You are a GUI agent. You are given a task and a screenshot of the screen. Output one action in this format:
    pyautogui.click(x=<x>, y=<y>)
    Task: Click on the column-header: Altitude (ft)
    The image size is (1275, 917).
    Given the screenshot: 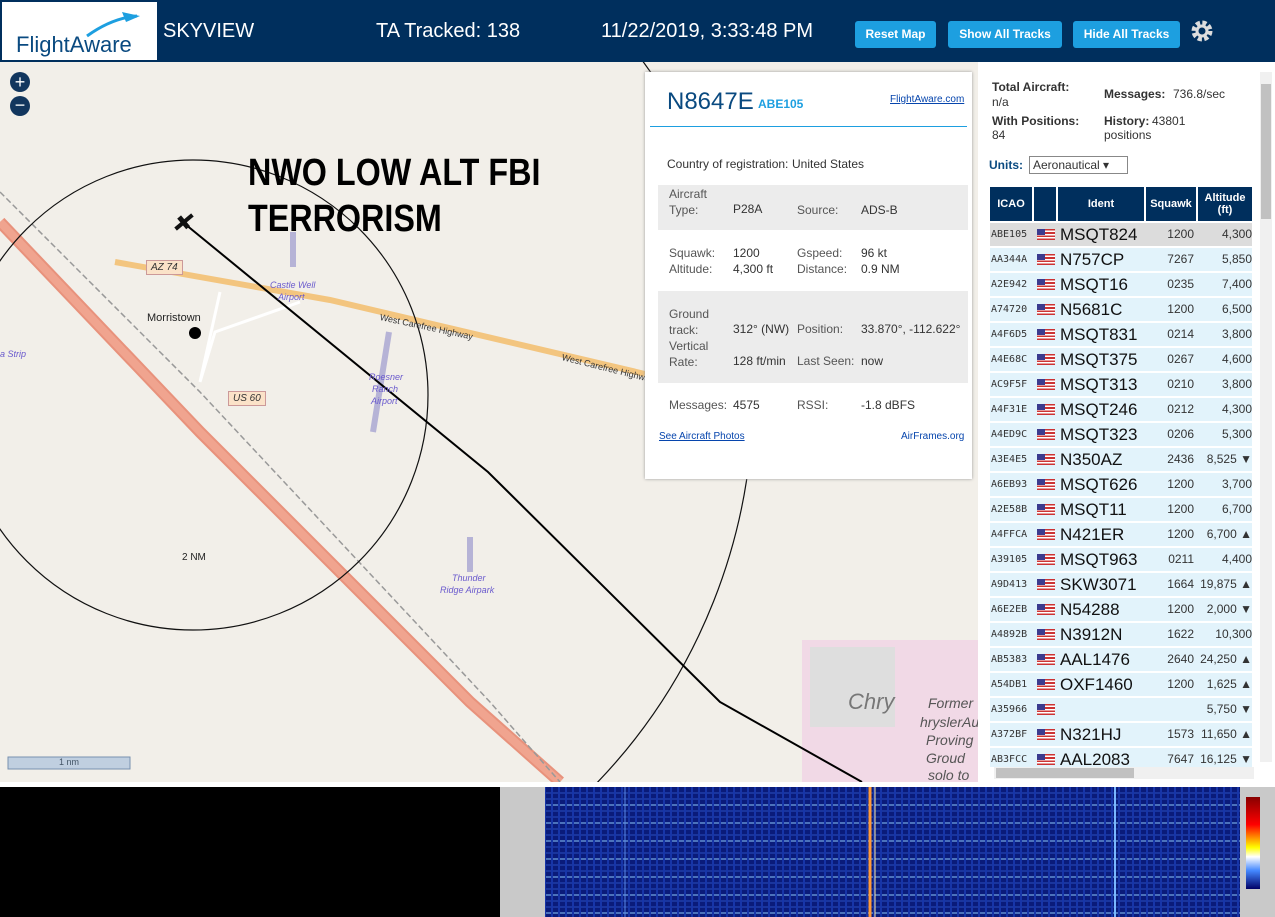 What is the action you would take?
    pyautogui.click(x=1225, y=204)
    